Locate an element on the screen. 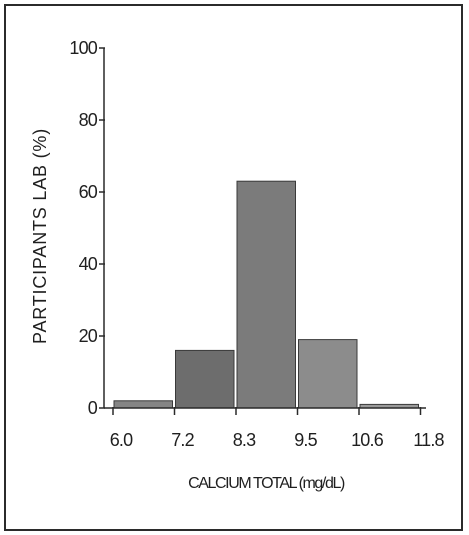 This screenshot has width=469, height=535. y-tick-label: 100 is located at coordinates (83, 48).